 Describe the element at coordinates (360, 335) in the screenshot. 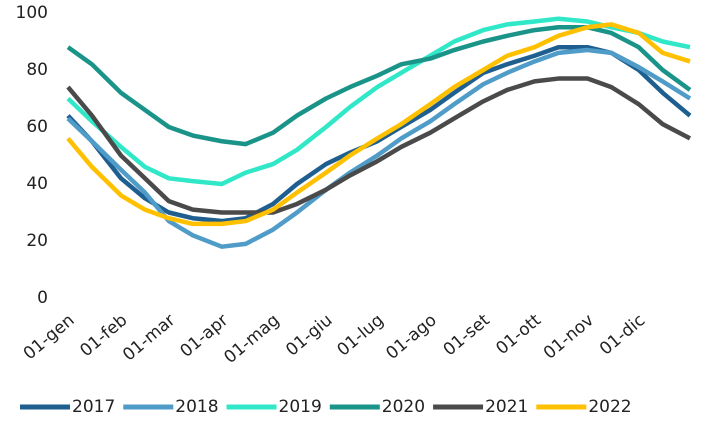

I see `x-tick-label: 01-lug` at that location.